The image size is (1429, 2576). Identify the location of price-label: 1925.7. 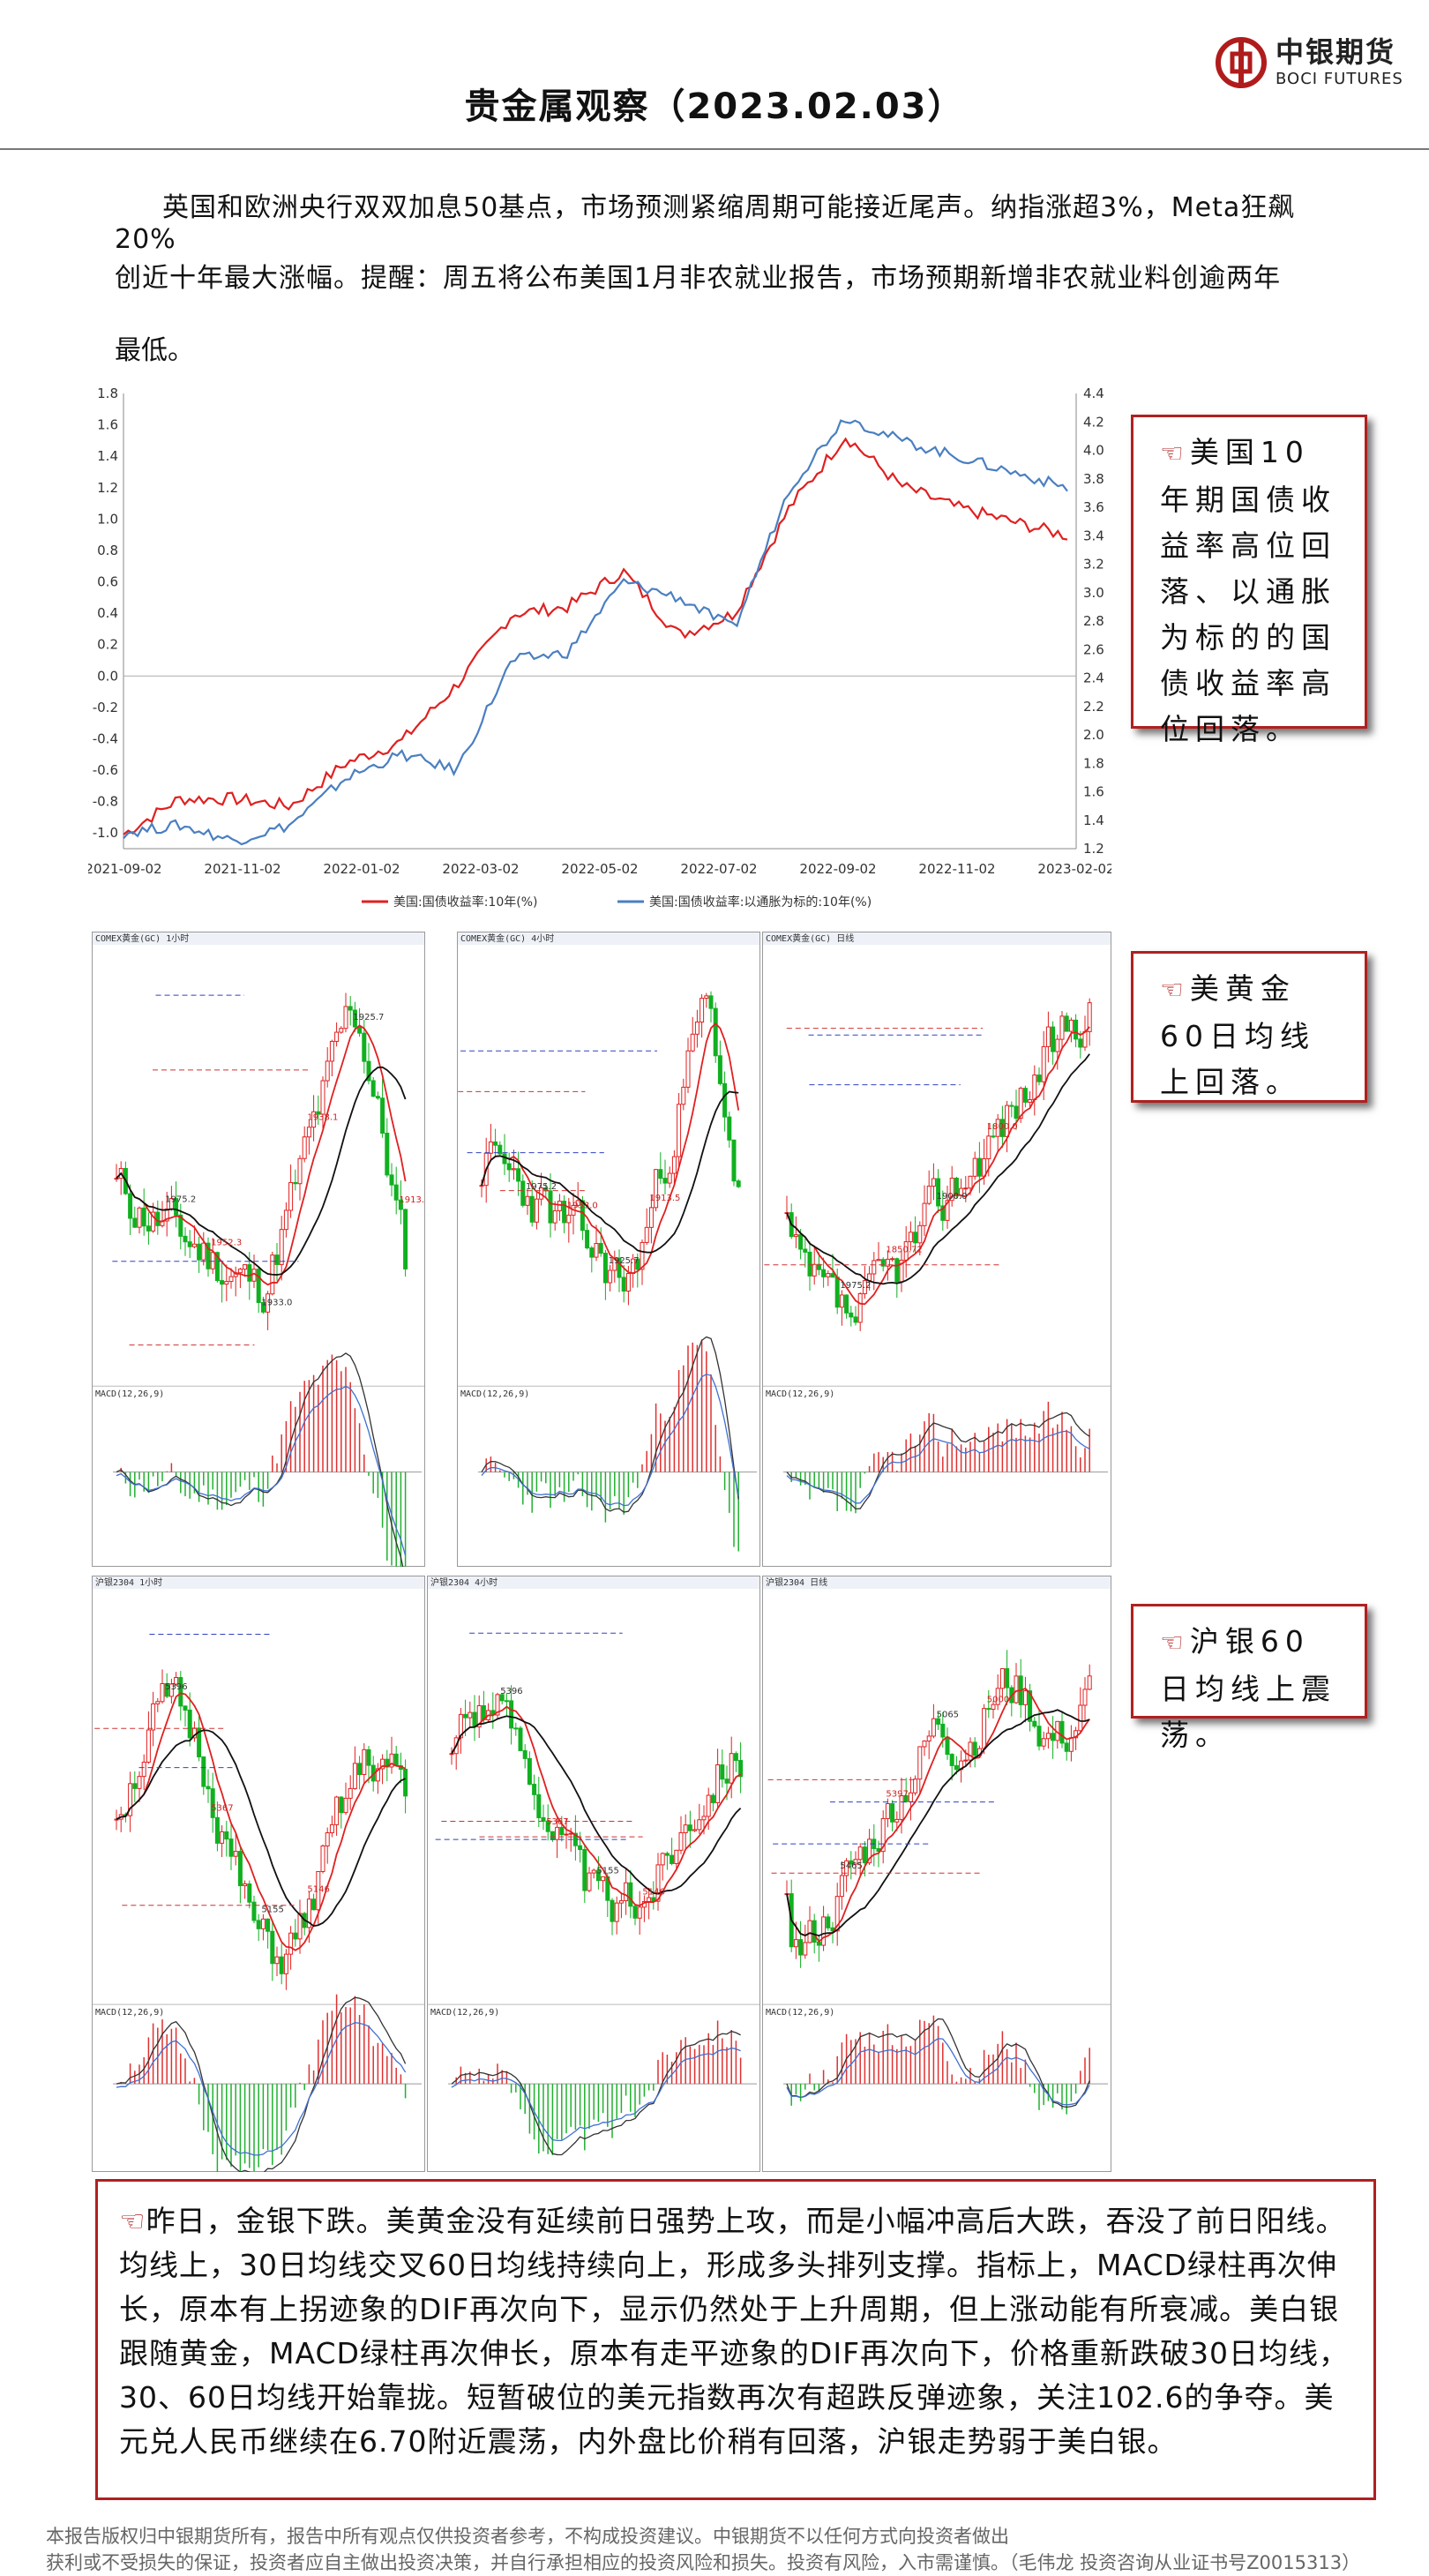
(368, 1018).